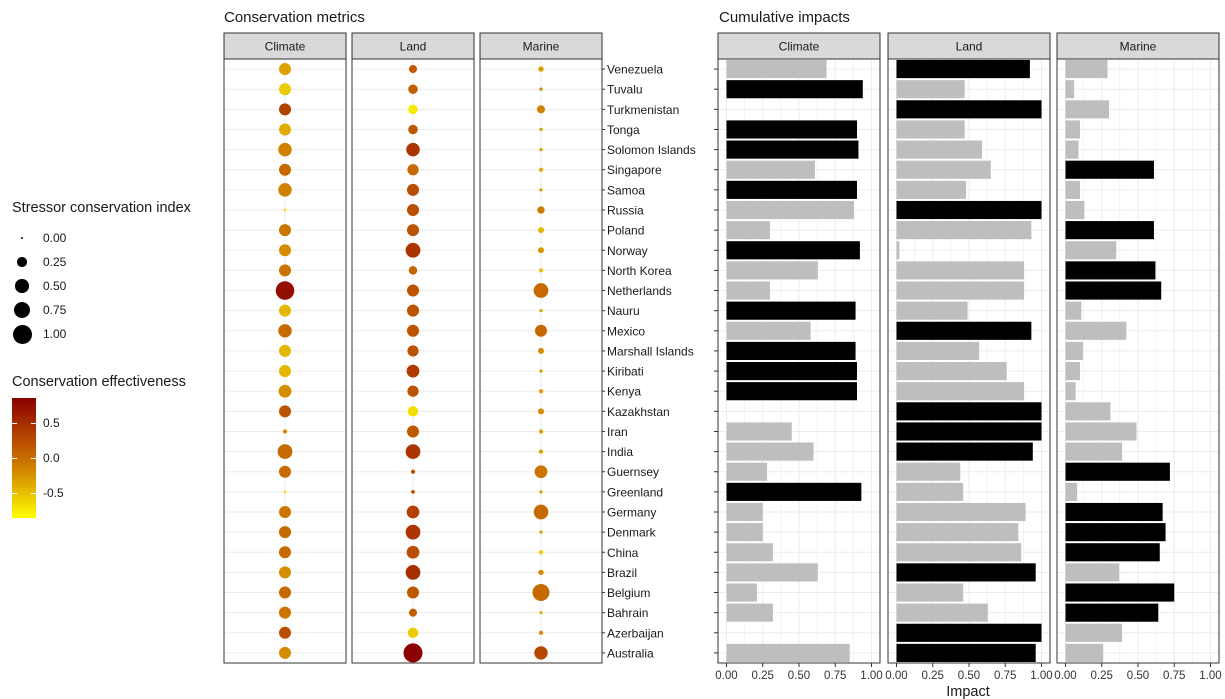 The width and height of the screenshot is (1225, 699). What do you see at coordinates (285, 431) in the screenshot?
I see `dot-climate-iran` at bounding box center [285, 431].